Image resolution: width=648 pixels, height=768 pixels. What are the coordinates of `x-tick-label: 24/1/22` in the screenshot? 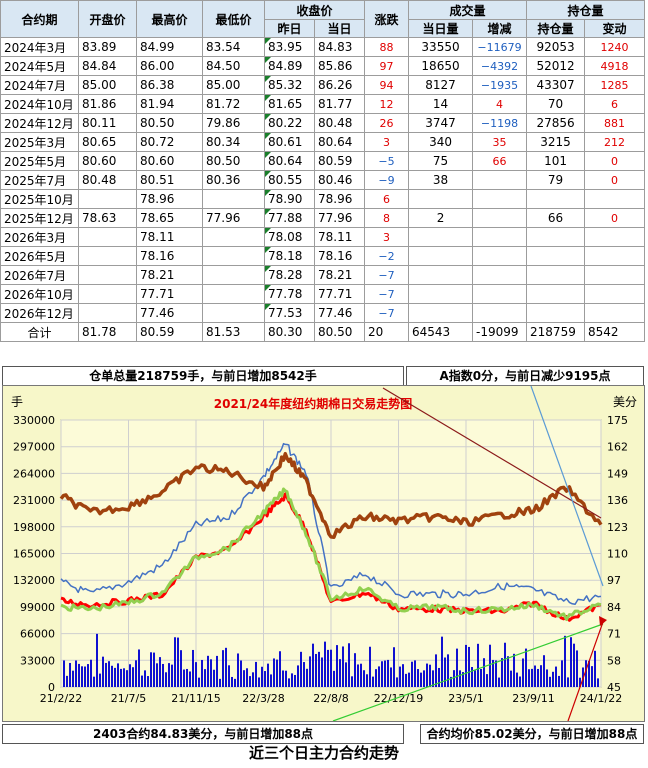 It's located at (601, 698).